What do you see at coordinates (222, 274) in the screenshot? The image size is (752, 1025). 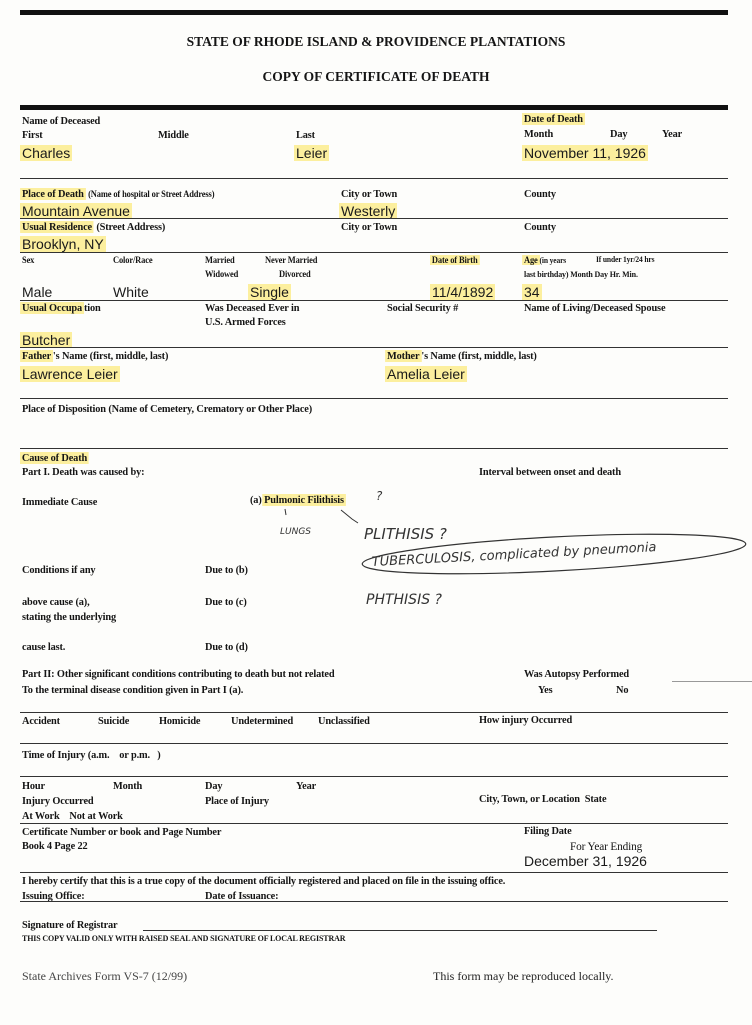 I see `widowed-label: Widowed` at bounding box center [222, 274].